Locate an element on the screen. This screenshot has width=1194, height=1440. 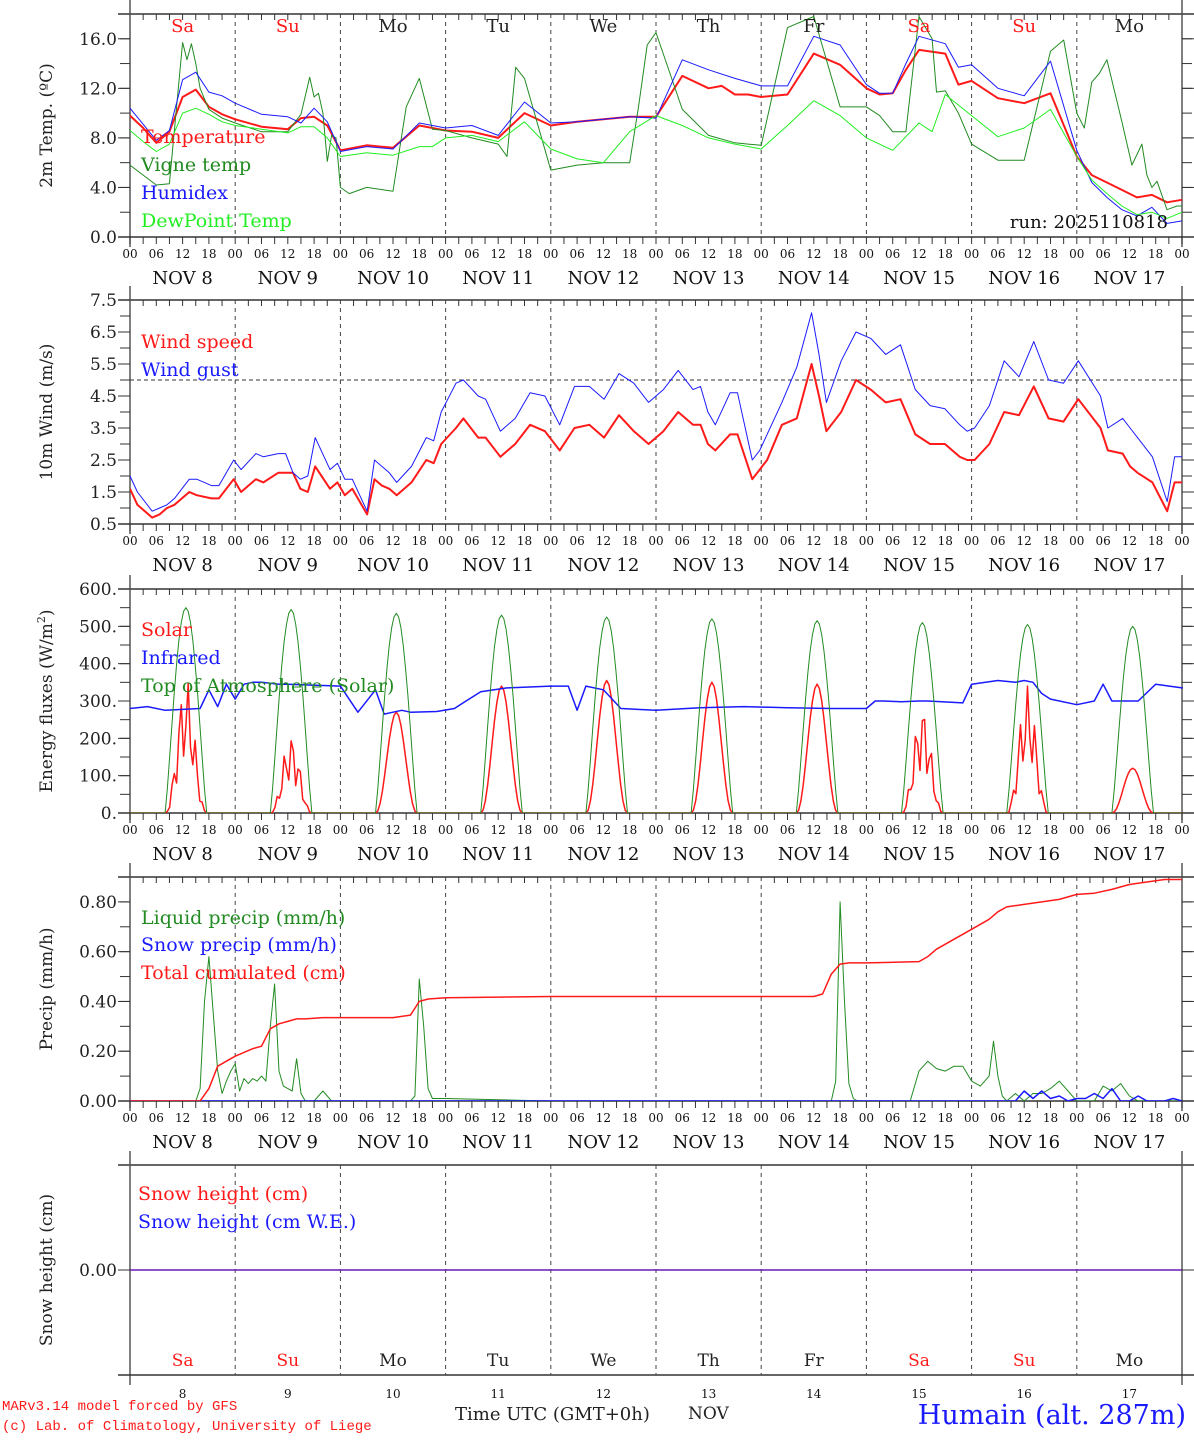
y-tick-label: 6.5 is located at coordinates (103, 333).